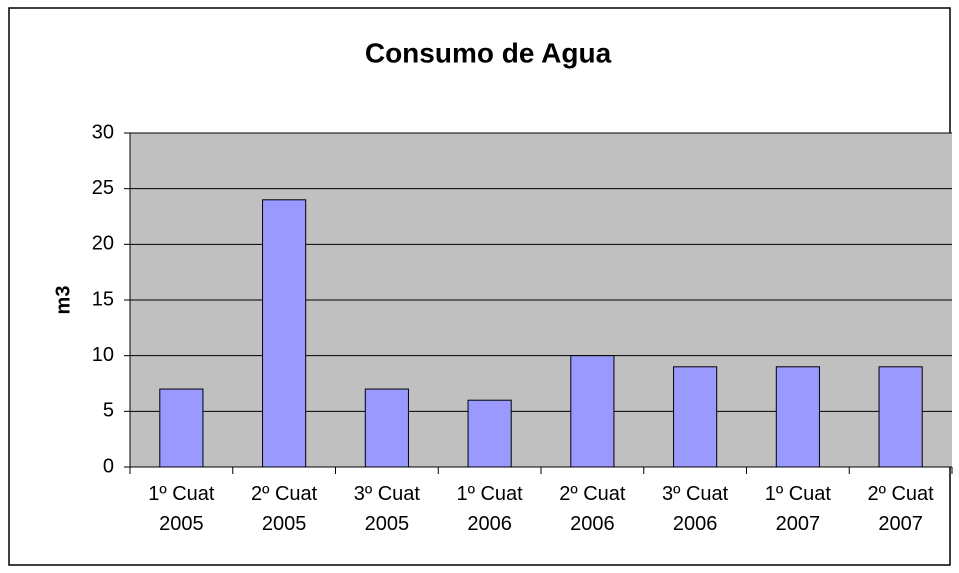 The height and width of the screenshot is (573, 959). What do you see at coordinates (108, 466) in the screenshot?
I see `y-tick-label: 0` at bounding box center [108, 466].